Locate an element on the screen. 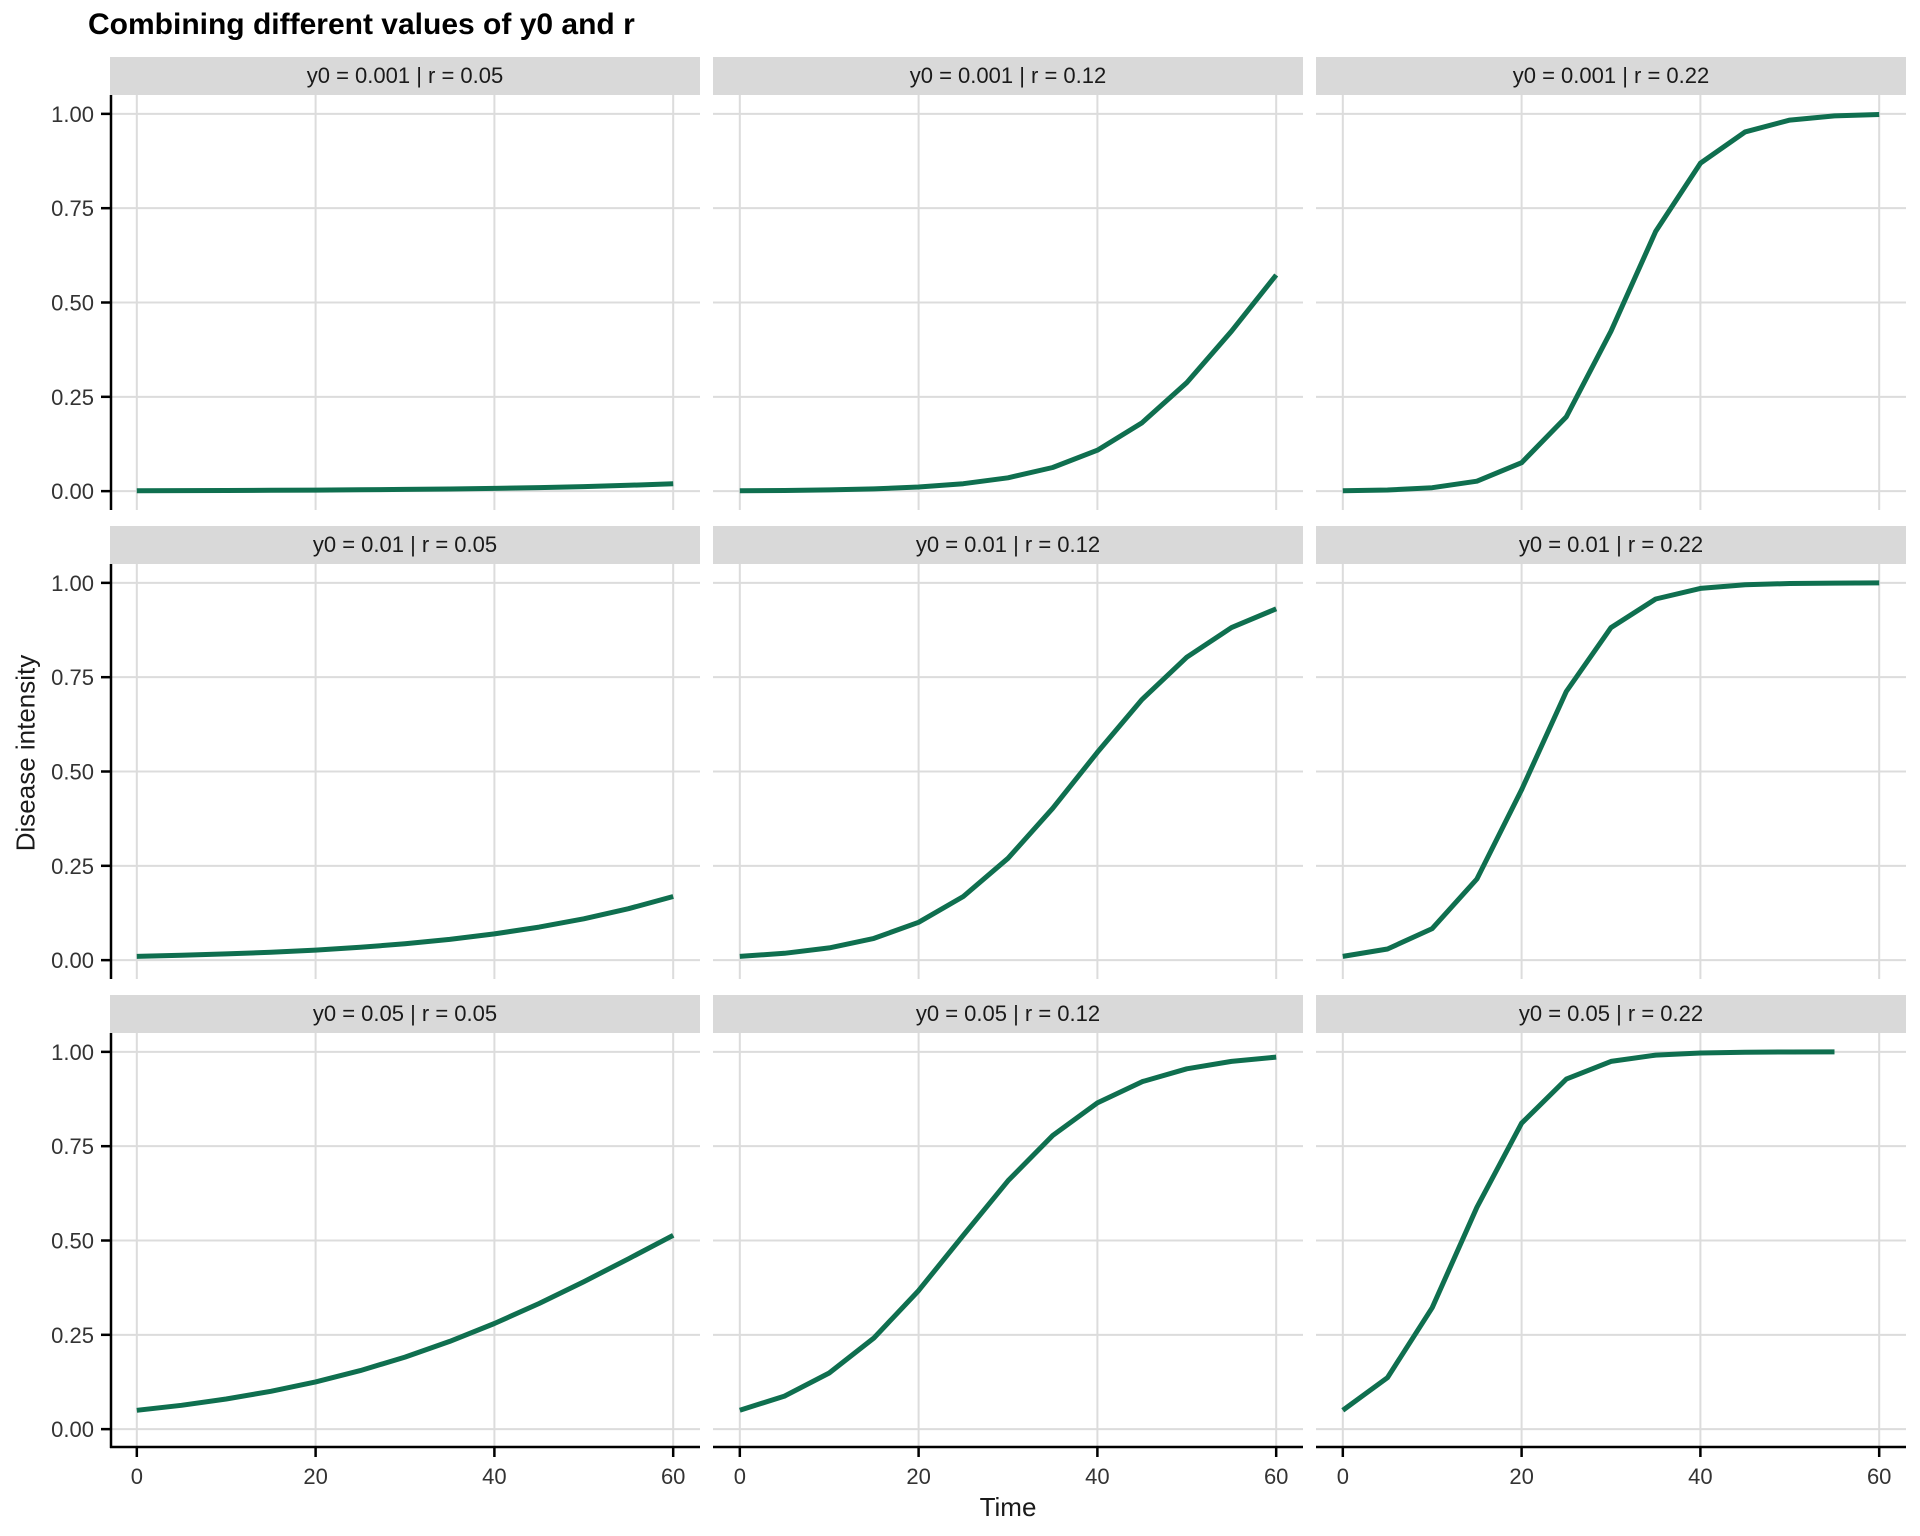  facet-strip-label: y0 = 0.05 | r = 0.22 is located at coordinates (1611, 1013).